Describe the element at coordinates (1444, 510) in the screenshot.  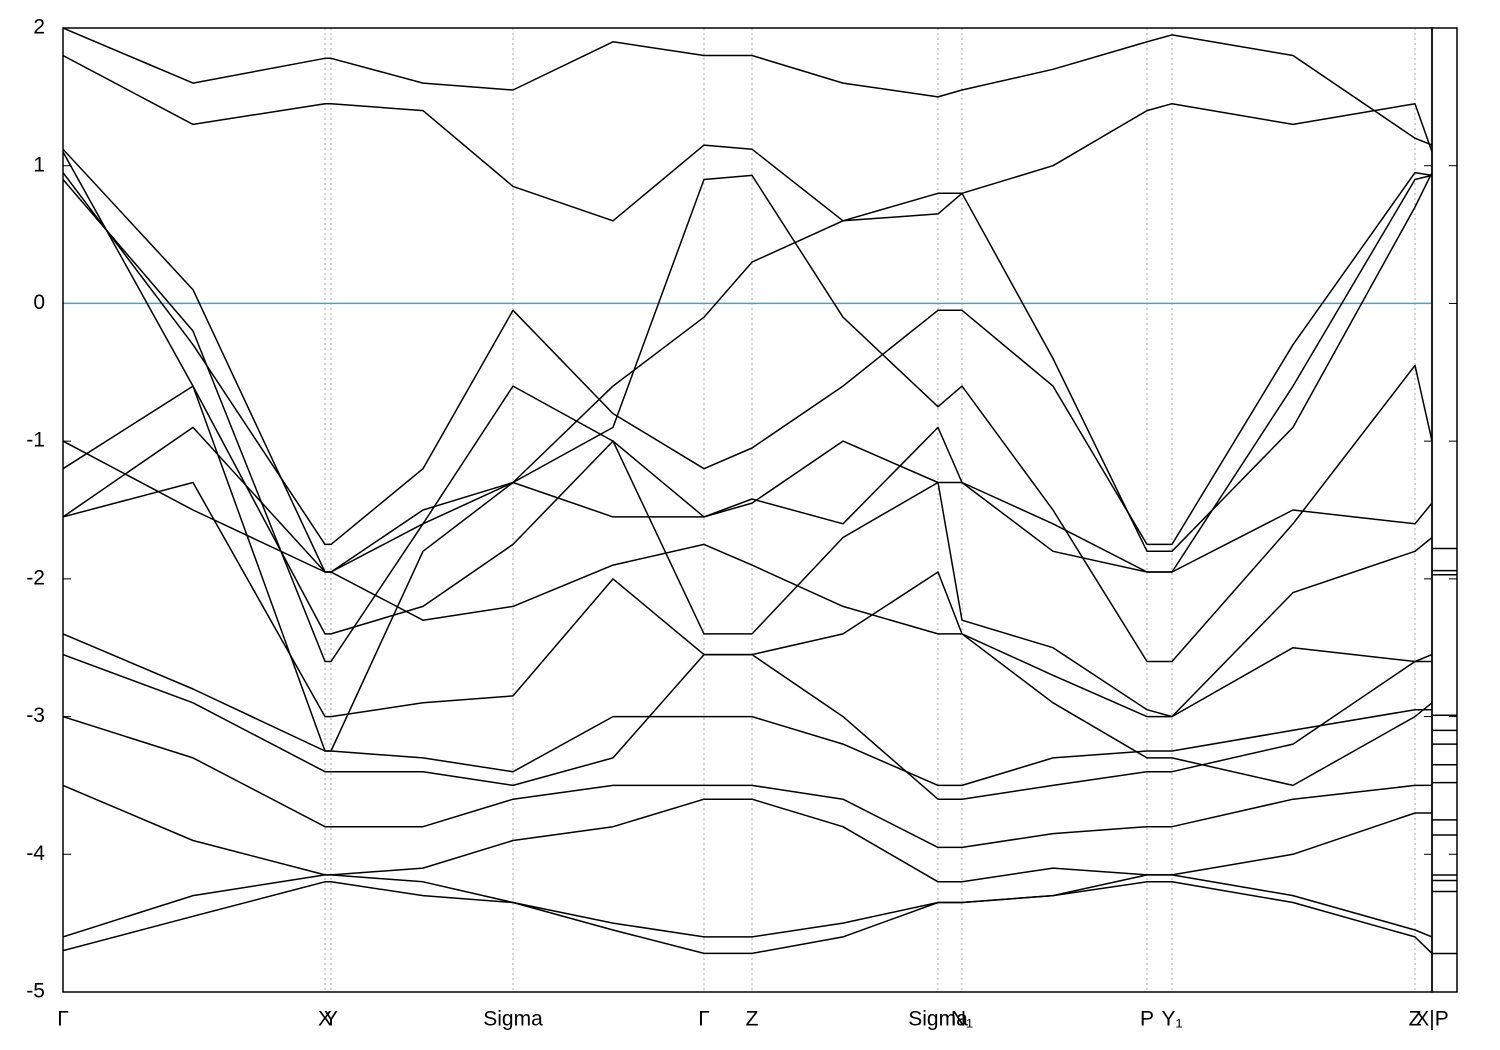
I see `side-frame` at that location.